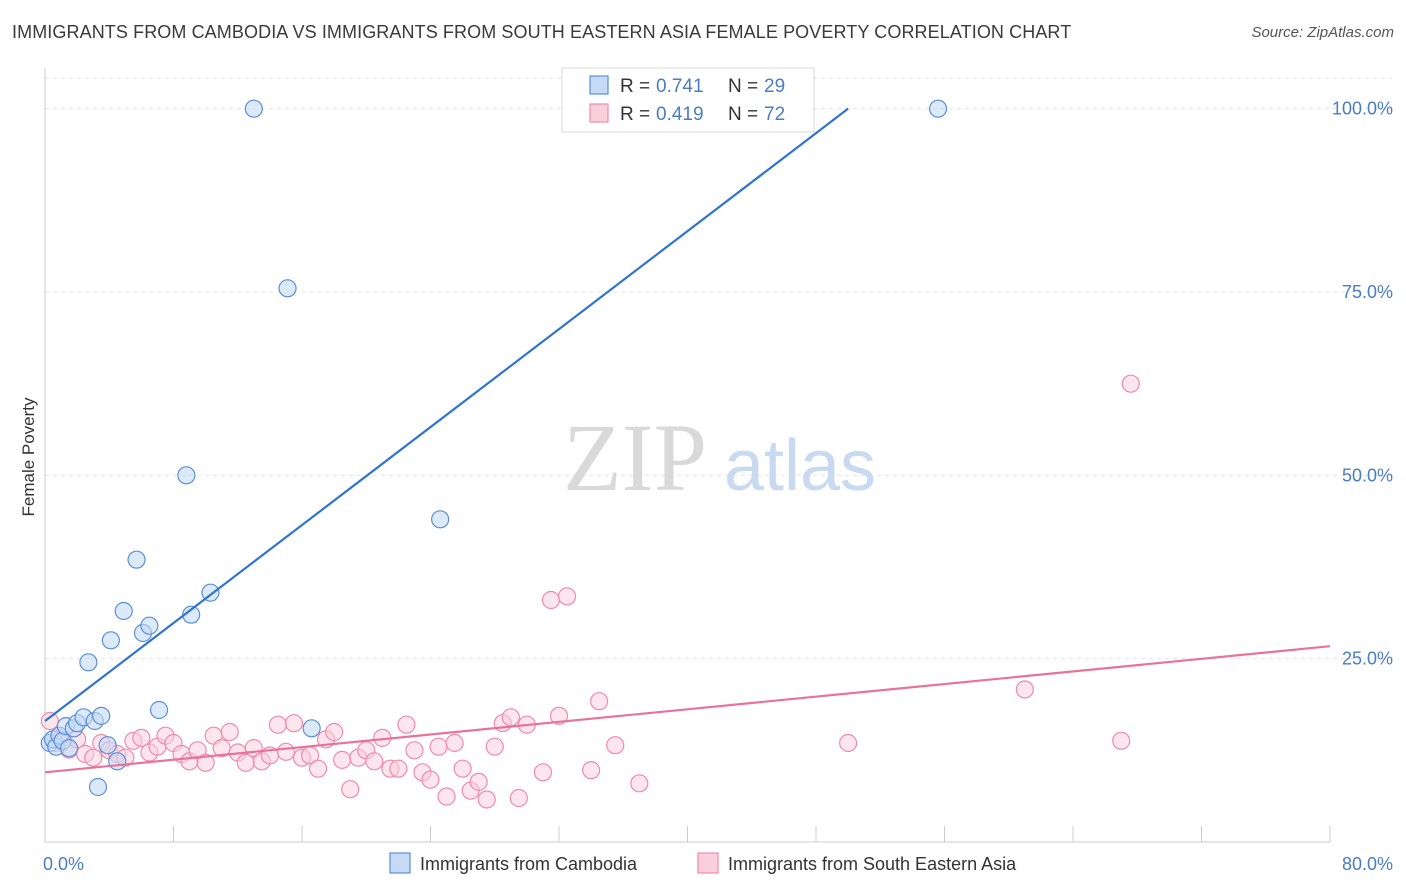 Image resolution: width=1406 pixels, height=892 pixels. Describe the element at coordinates (1367, 292) in the screenshot. I see `y-tick-label-2: 75.0%` at that location.